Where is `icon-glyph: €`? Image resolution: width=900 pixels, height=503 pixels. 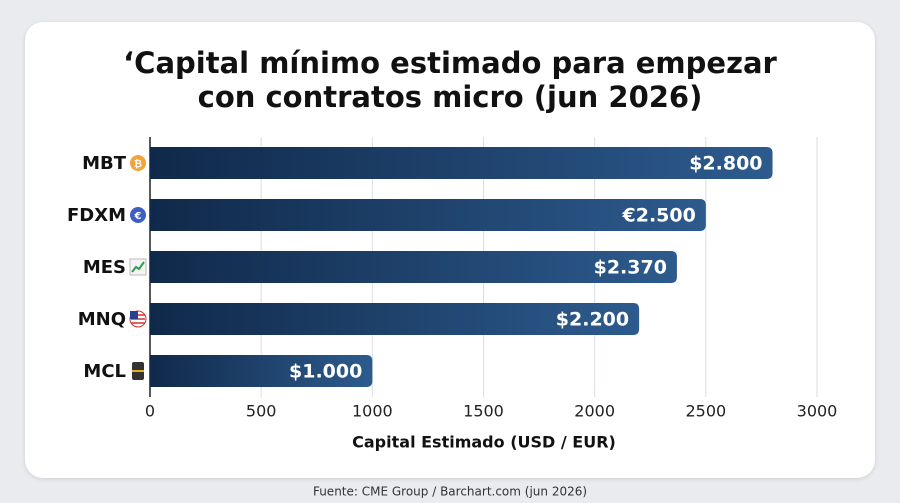 icon-glyph: € is located at coordinates (138, 216).